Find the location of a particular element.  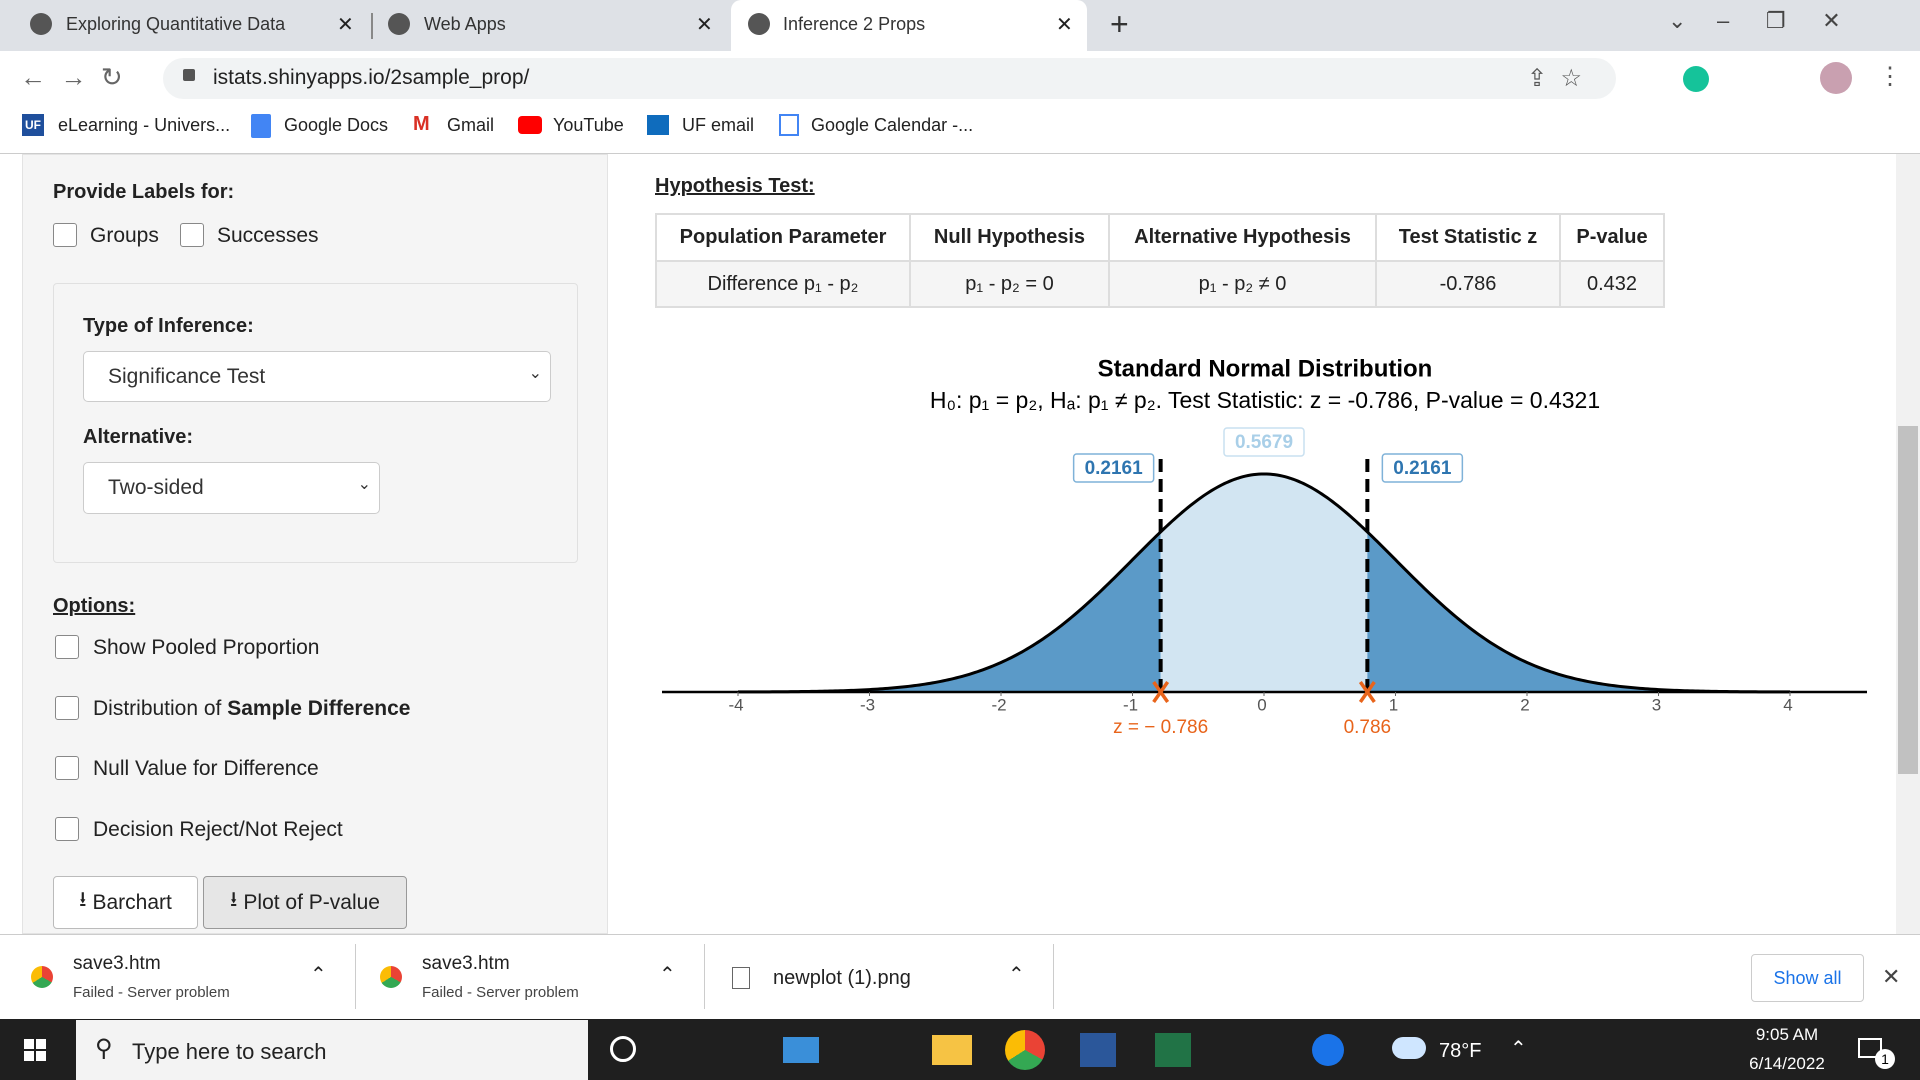

clock-time: 9:05 AM is located at coordinates (1787, 1034).